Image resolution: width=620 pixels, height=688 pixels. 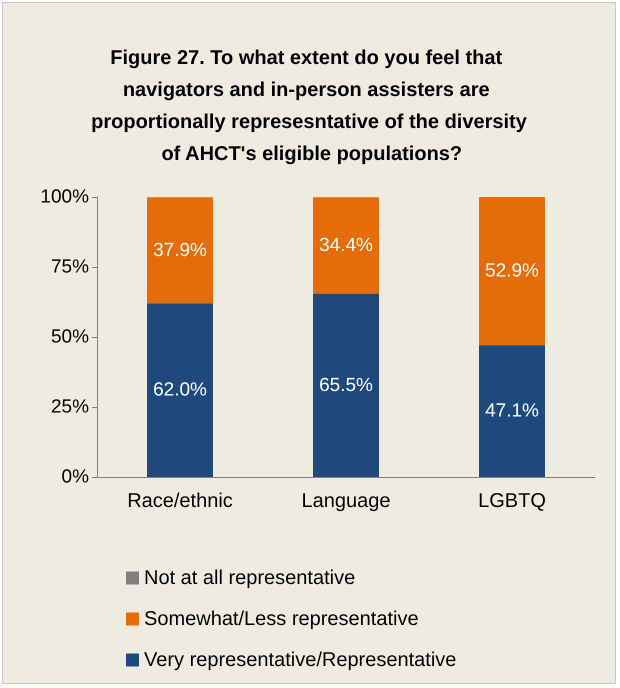 What do you see at coordinates (70, 407) in the screenshot?
I see `y-tick-label: 25%` at bounding box center [70, 407].